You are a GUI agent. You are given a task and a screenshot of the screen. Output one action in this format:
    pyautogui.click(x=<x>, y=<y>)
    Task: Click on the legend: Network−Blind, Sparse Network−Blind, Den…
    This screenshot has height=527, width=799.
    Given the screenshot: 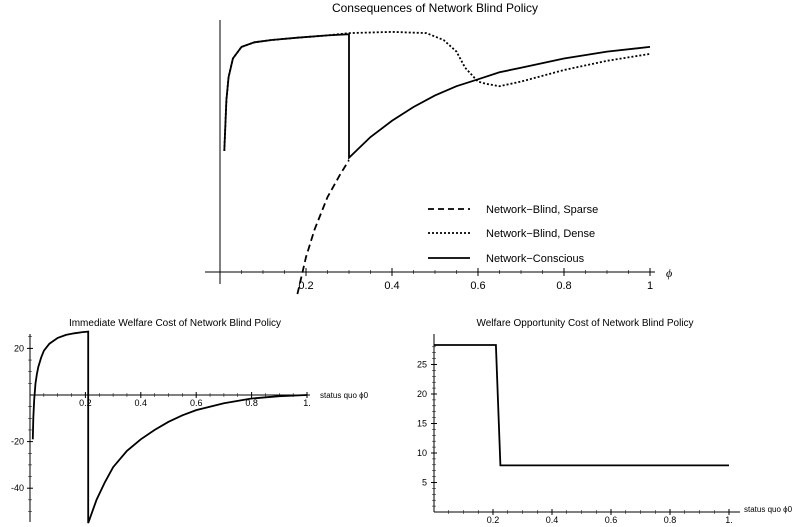 What is the action you would take?
    pyautogui.click(x=513, y=234)
    